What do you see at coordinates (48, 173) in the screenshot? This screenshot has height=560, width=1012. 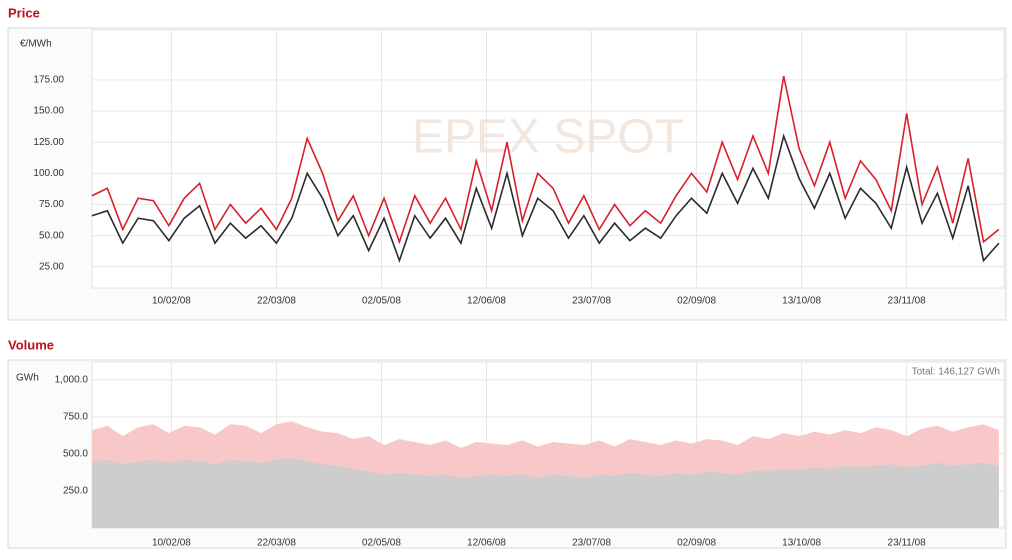 I see `y-tick-label: 100.00` at bounding box center [48, 173].